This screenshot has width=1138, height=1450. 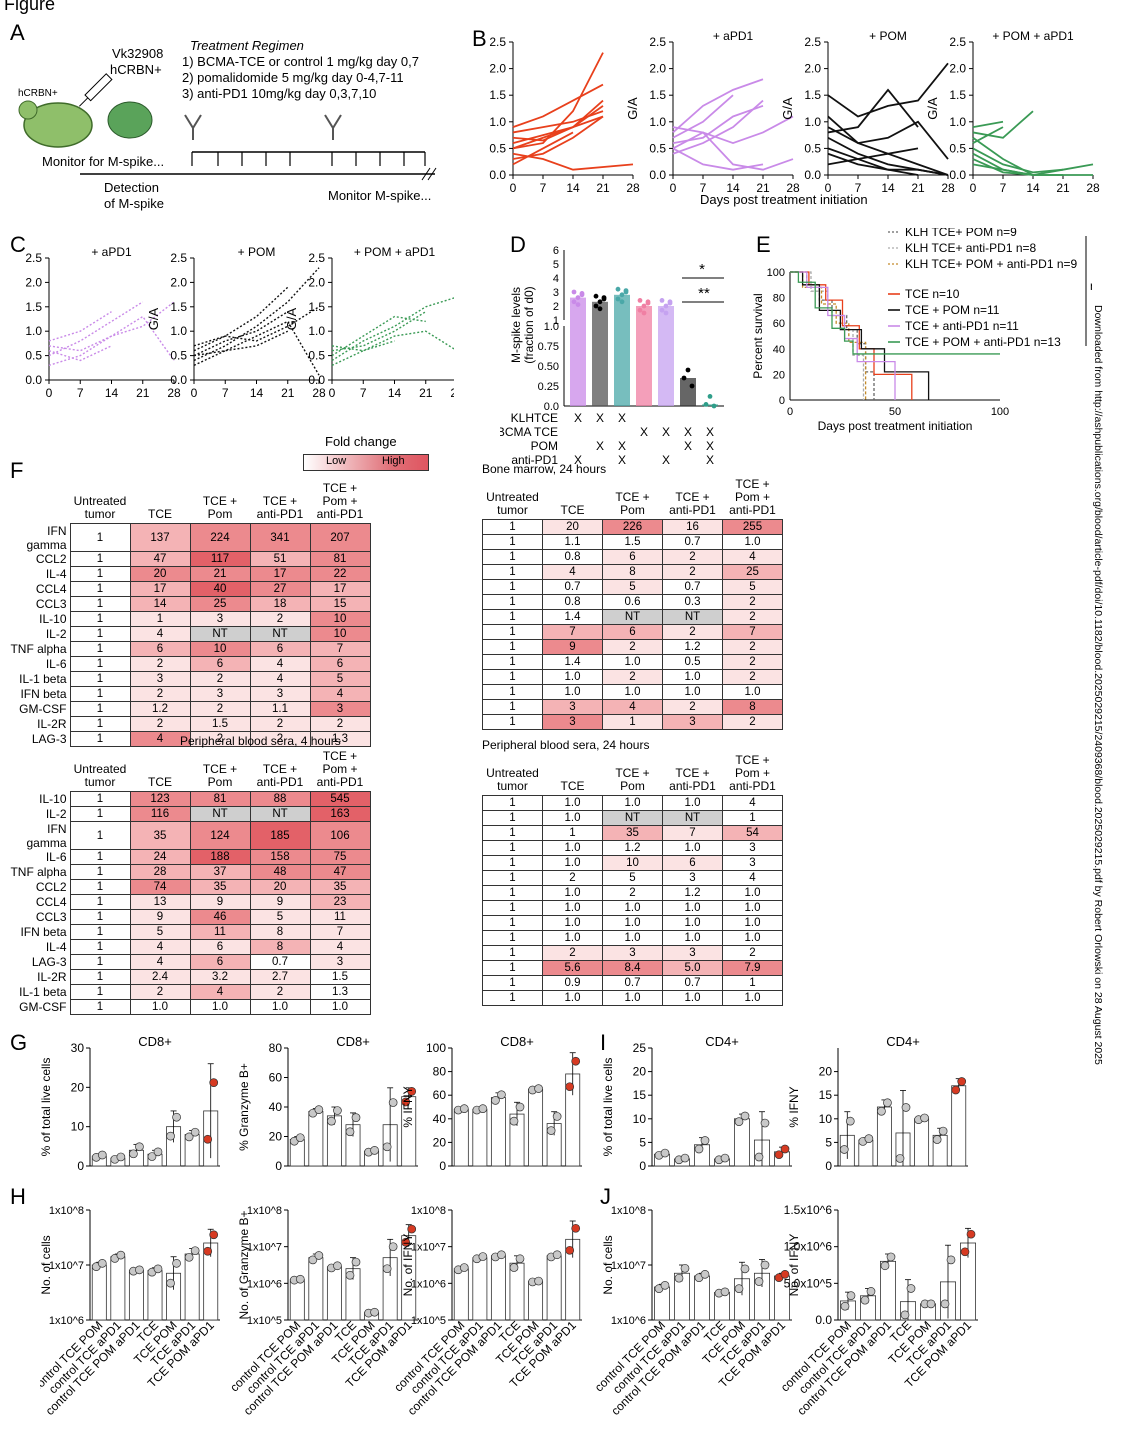 I want to click on heatmap-col-header: Untreated tumor, so click(x=512, y=779).